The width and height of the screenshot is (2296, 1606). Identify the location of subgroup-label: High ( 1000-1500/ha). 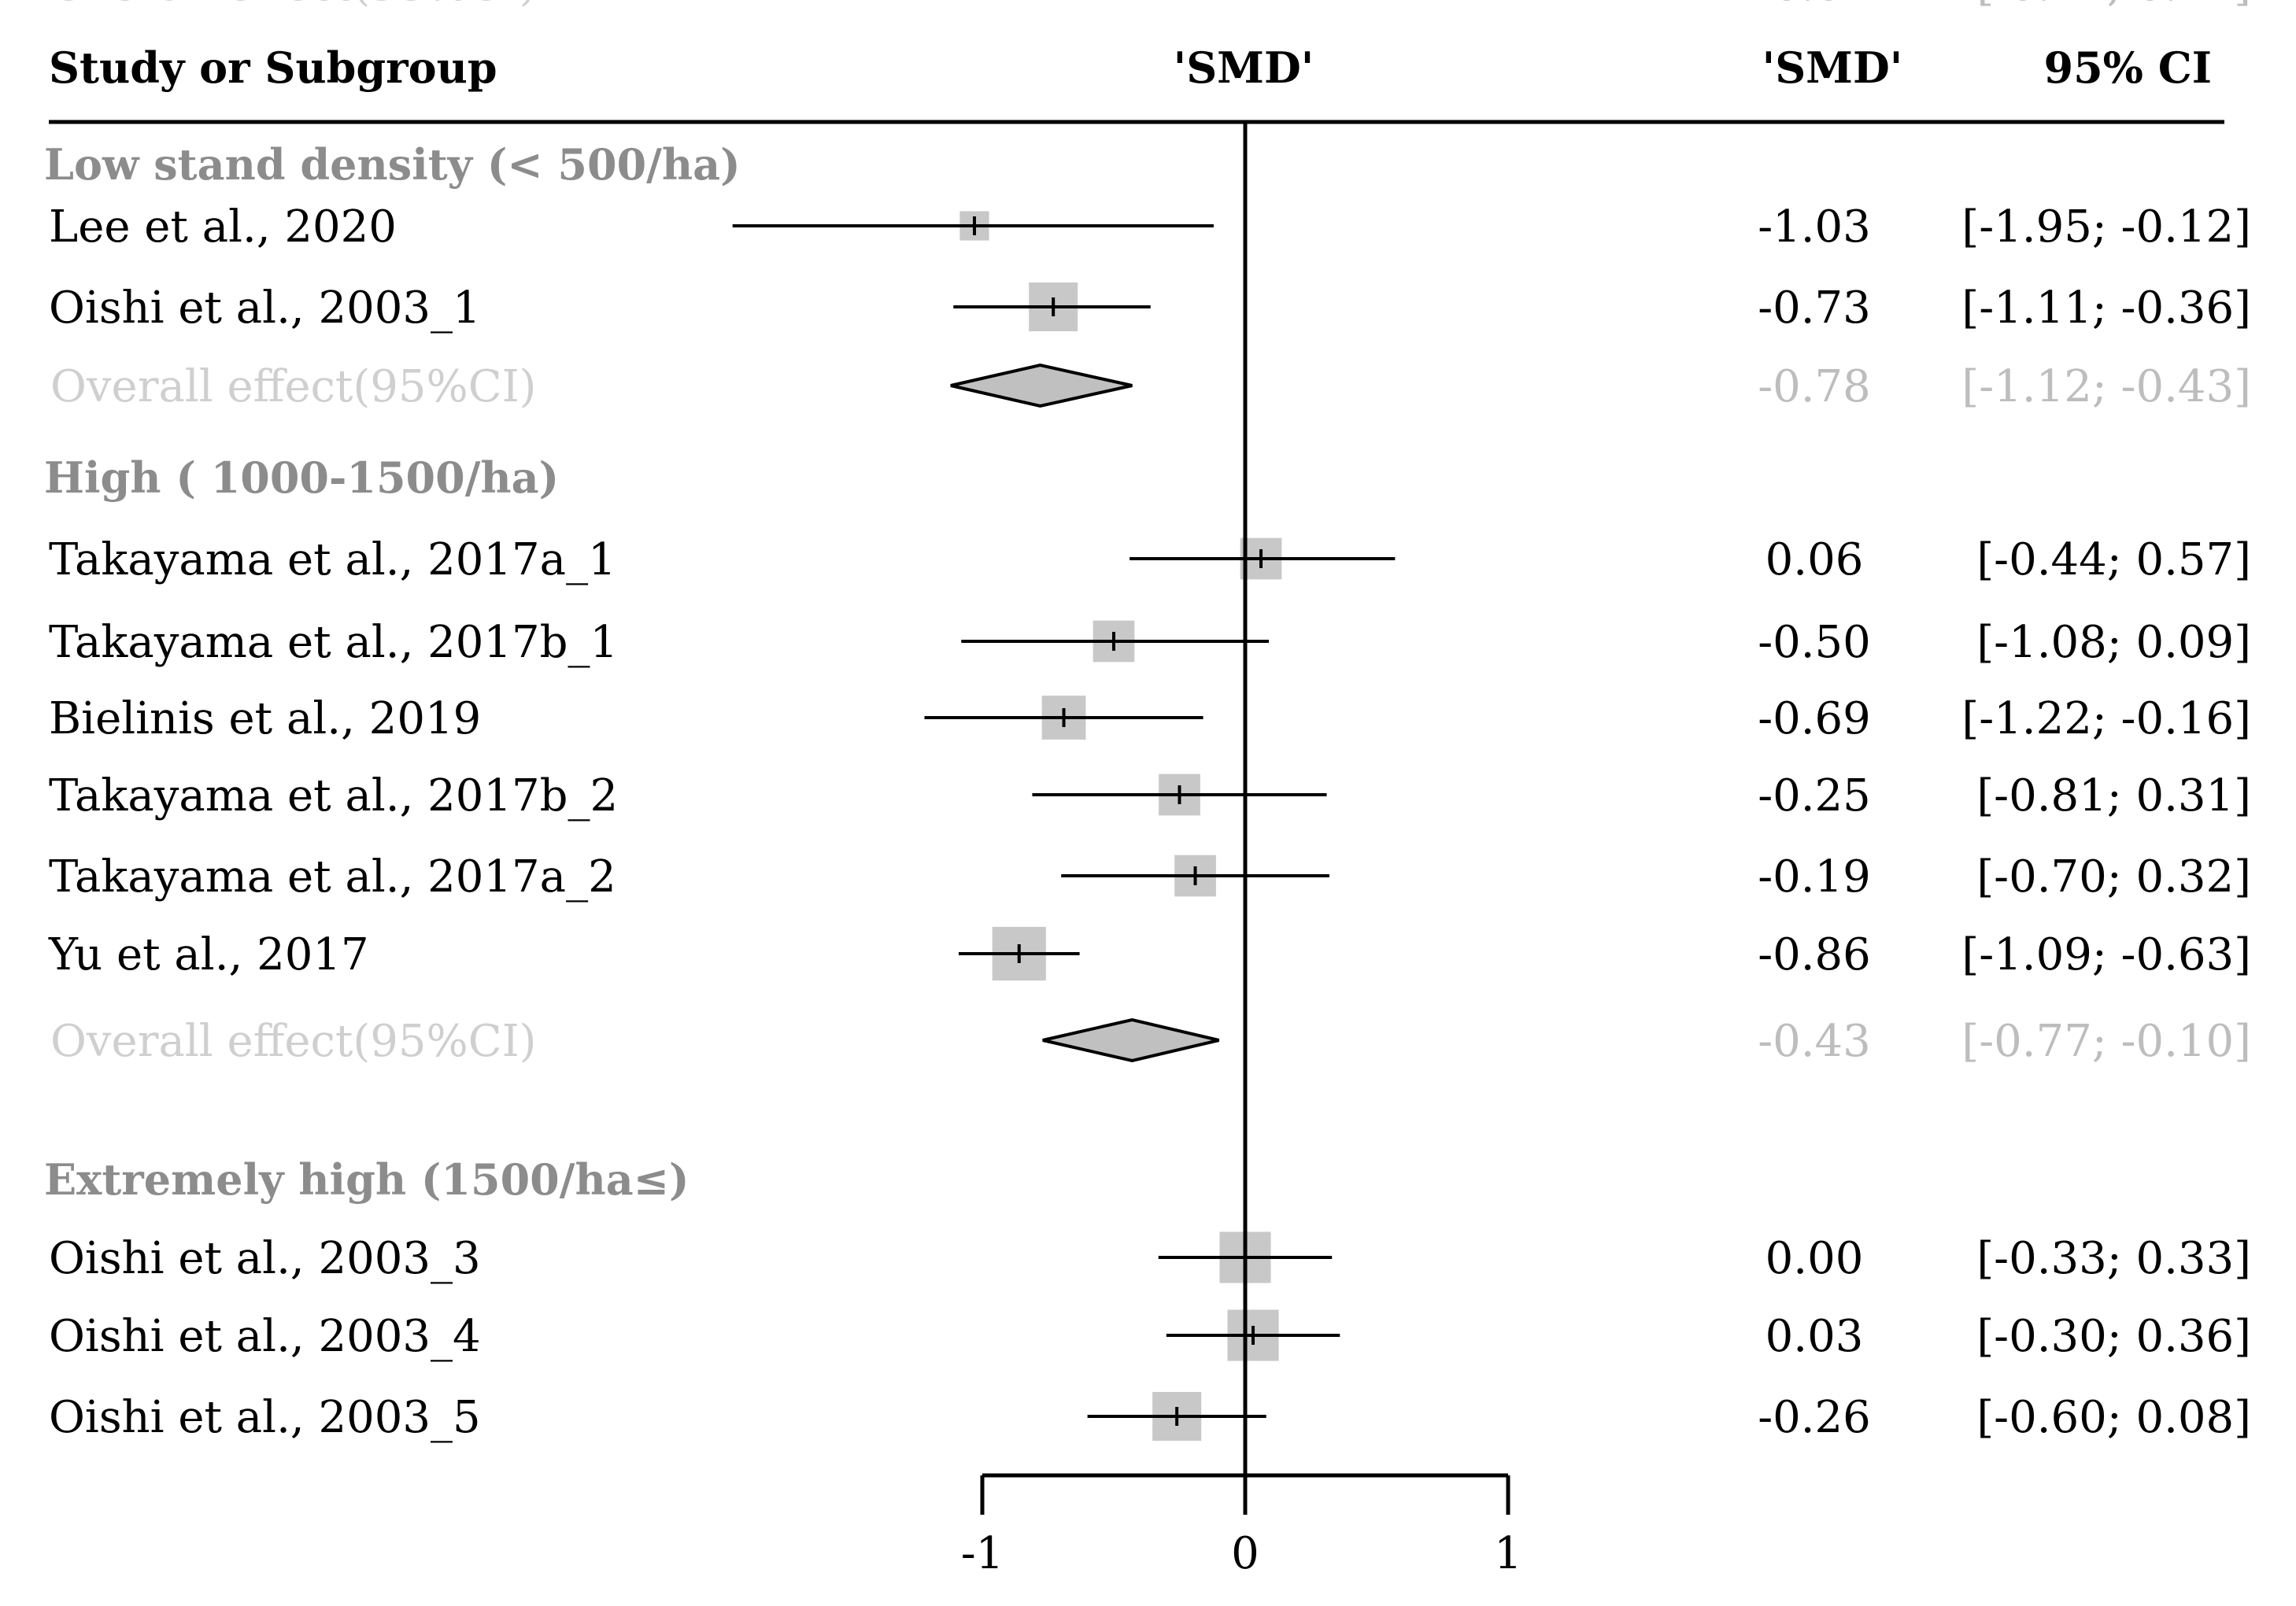
(301, 478).